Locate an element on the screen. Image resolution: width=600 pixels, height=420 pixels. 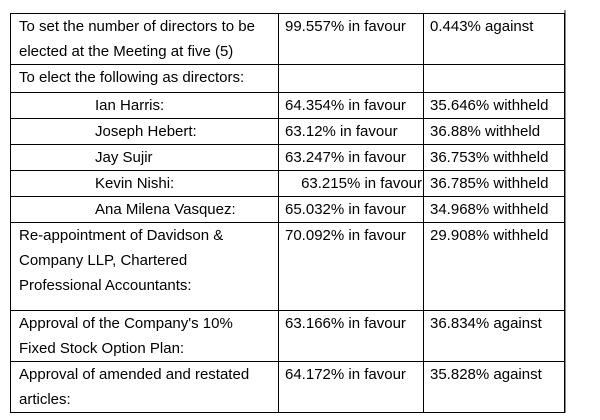
favour-cell: 64.172% in favour is located at coordinates (351, 387).